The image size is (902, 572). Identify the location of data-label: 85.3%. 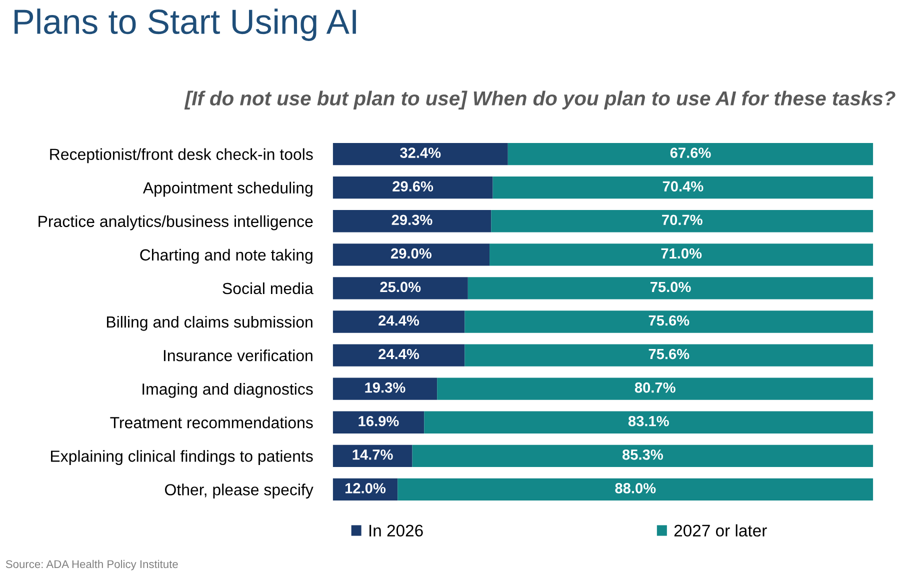
(642, 455).